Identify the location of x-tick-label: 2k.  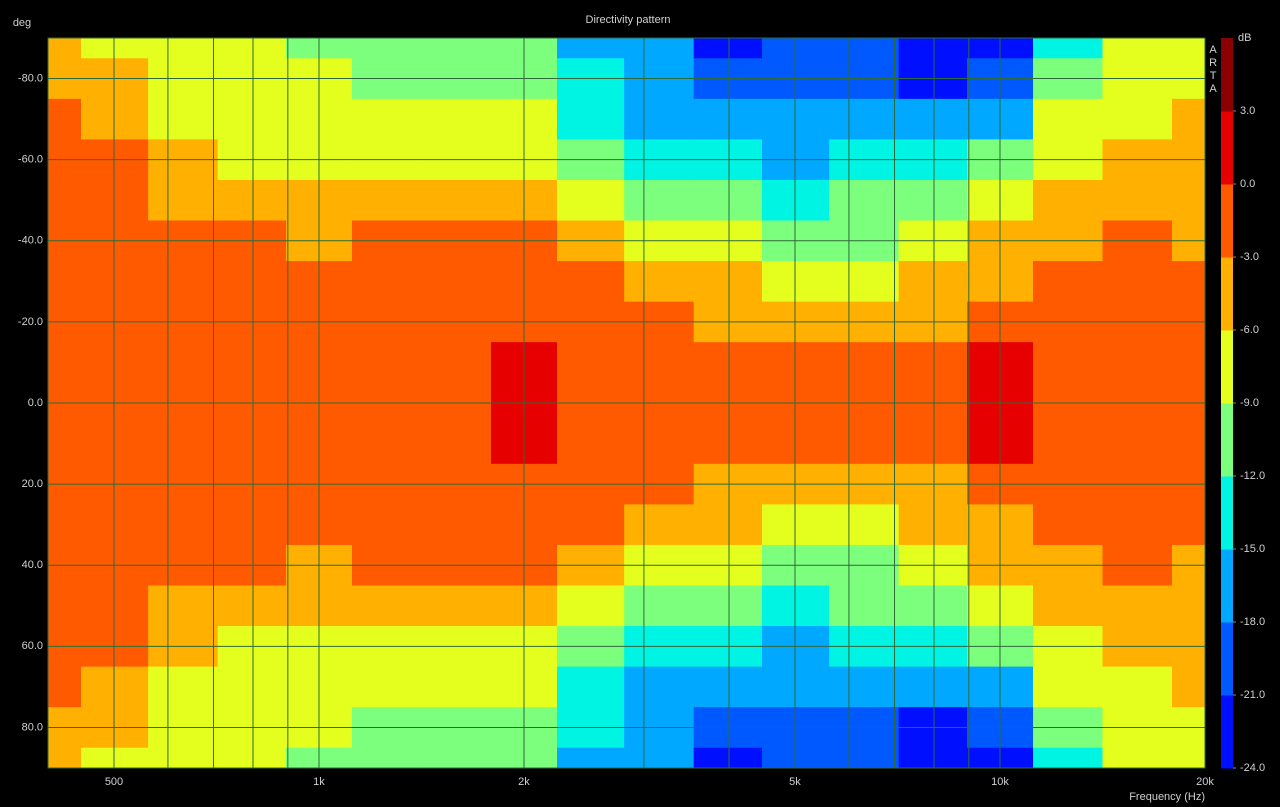
(524, 782).